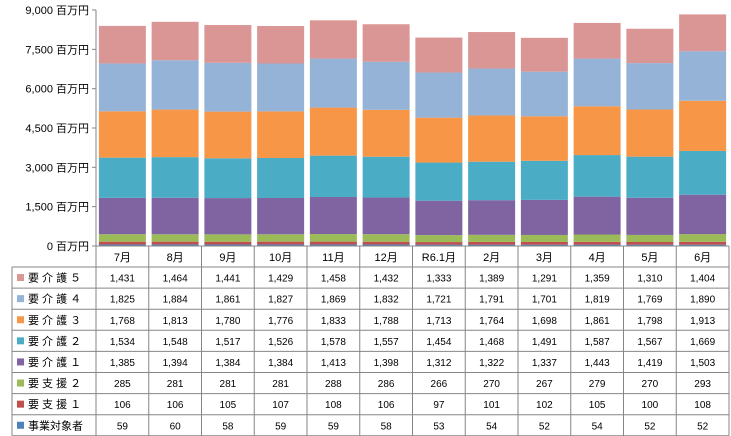 This screenshot has width=731, height=436. Describe the element at coordinates (439, 384) in the screenshot. I see `data-label: 266` at that location.